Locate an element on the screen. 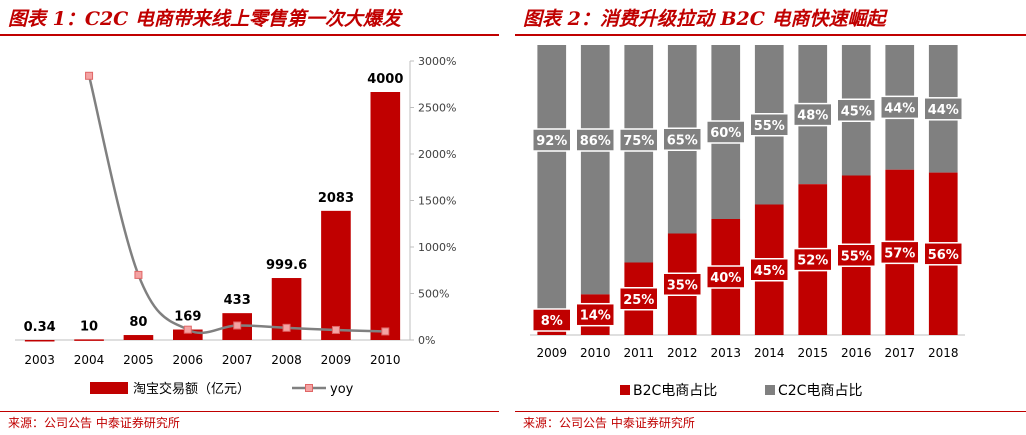 This screenshot has height=435, width=1026. legend-label-b2c: B2C电商占比 is located at coordinates (675, 391).